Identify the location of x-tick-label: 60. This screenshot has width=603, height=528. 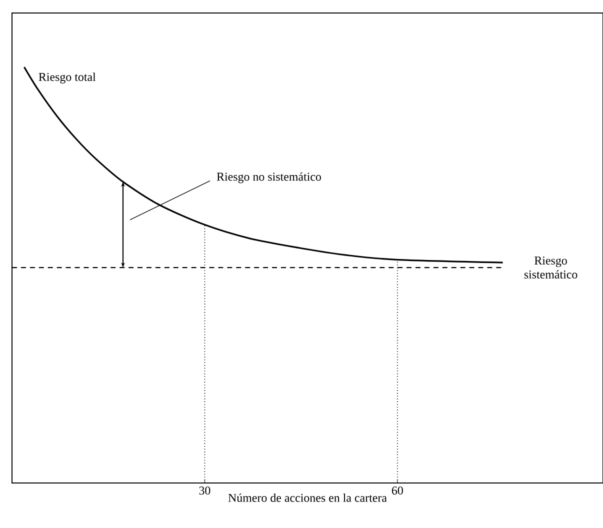
(397, 490).